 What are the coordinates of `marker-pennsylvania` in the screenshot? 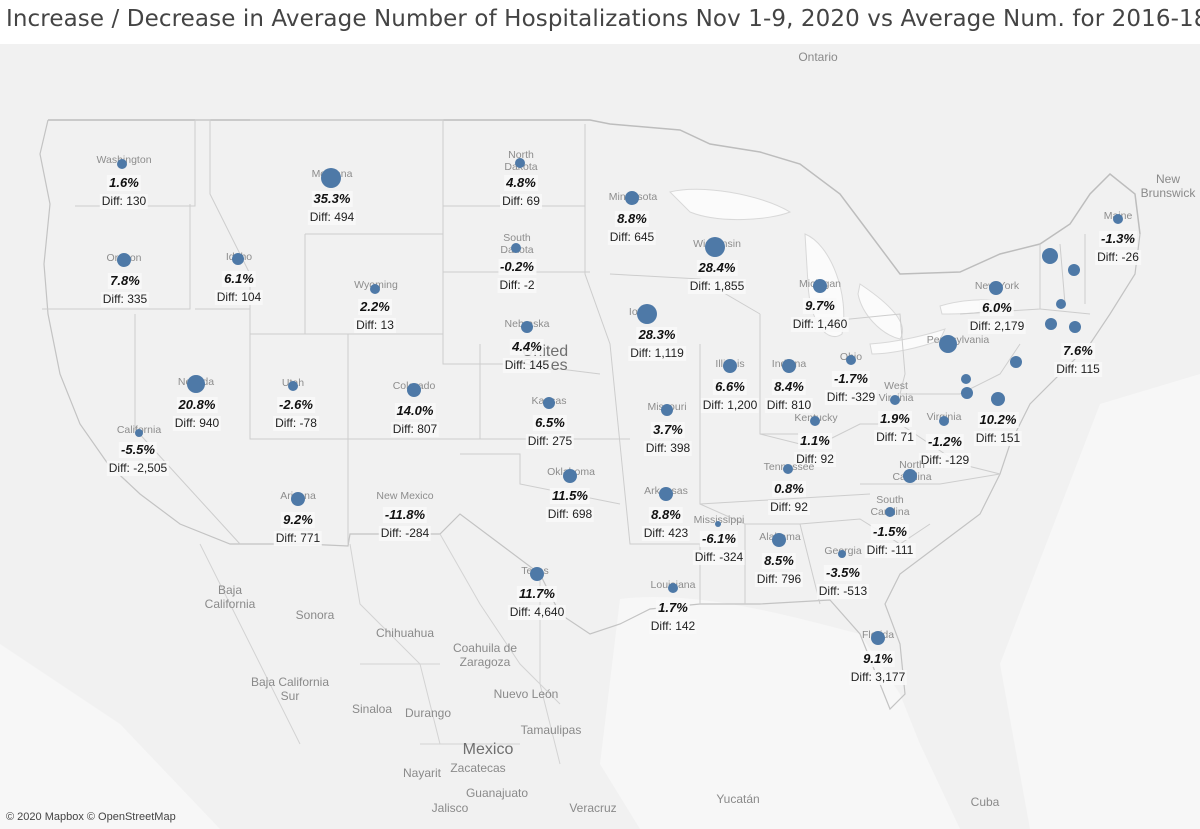 It's located at (948, 344).